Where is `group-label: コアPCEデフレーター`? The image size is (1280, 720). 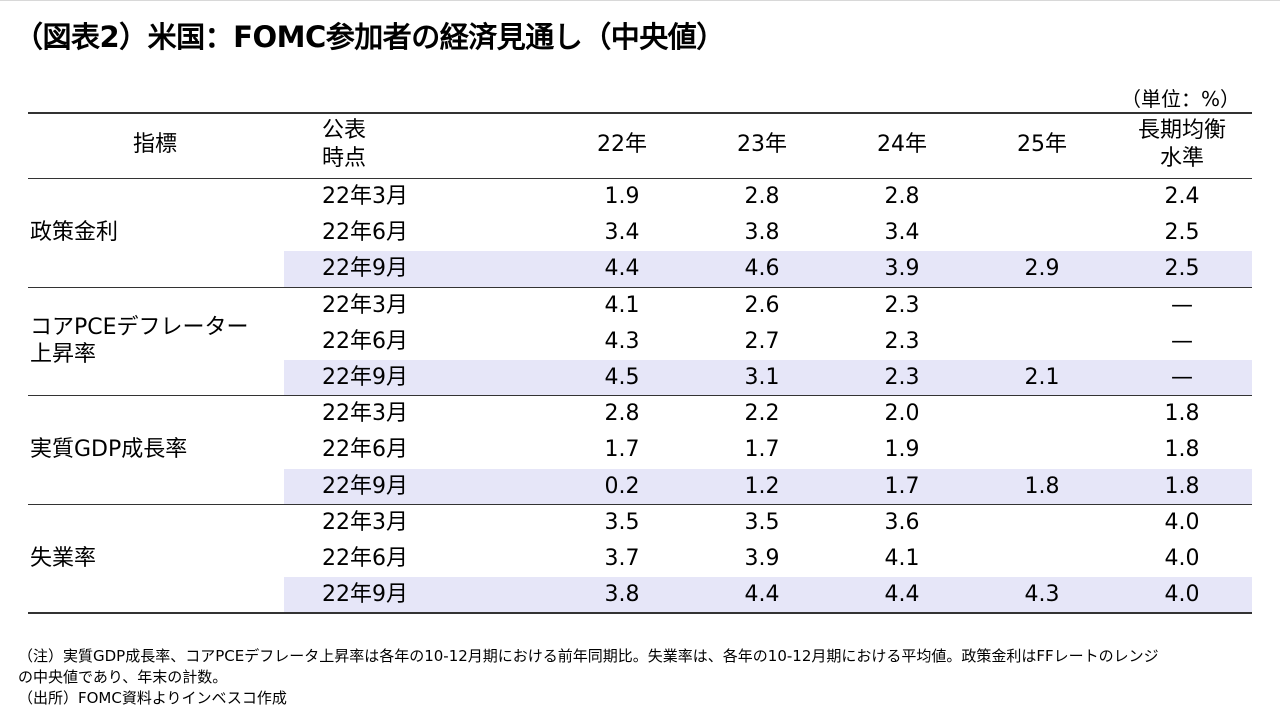
group-label: コアPCEデフレーター is located at coordinates (139, 327).